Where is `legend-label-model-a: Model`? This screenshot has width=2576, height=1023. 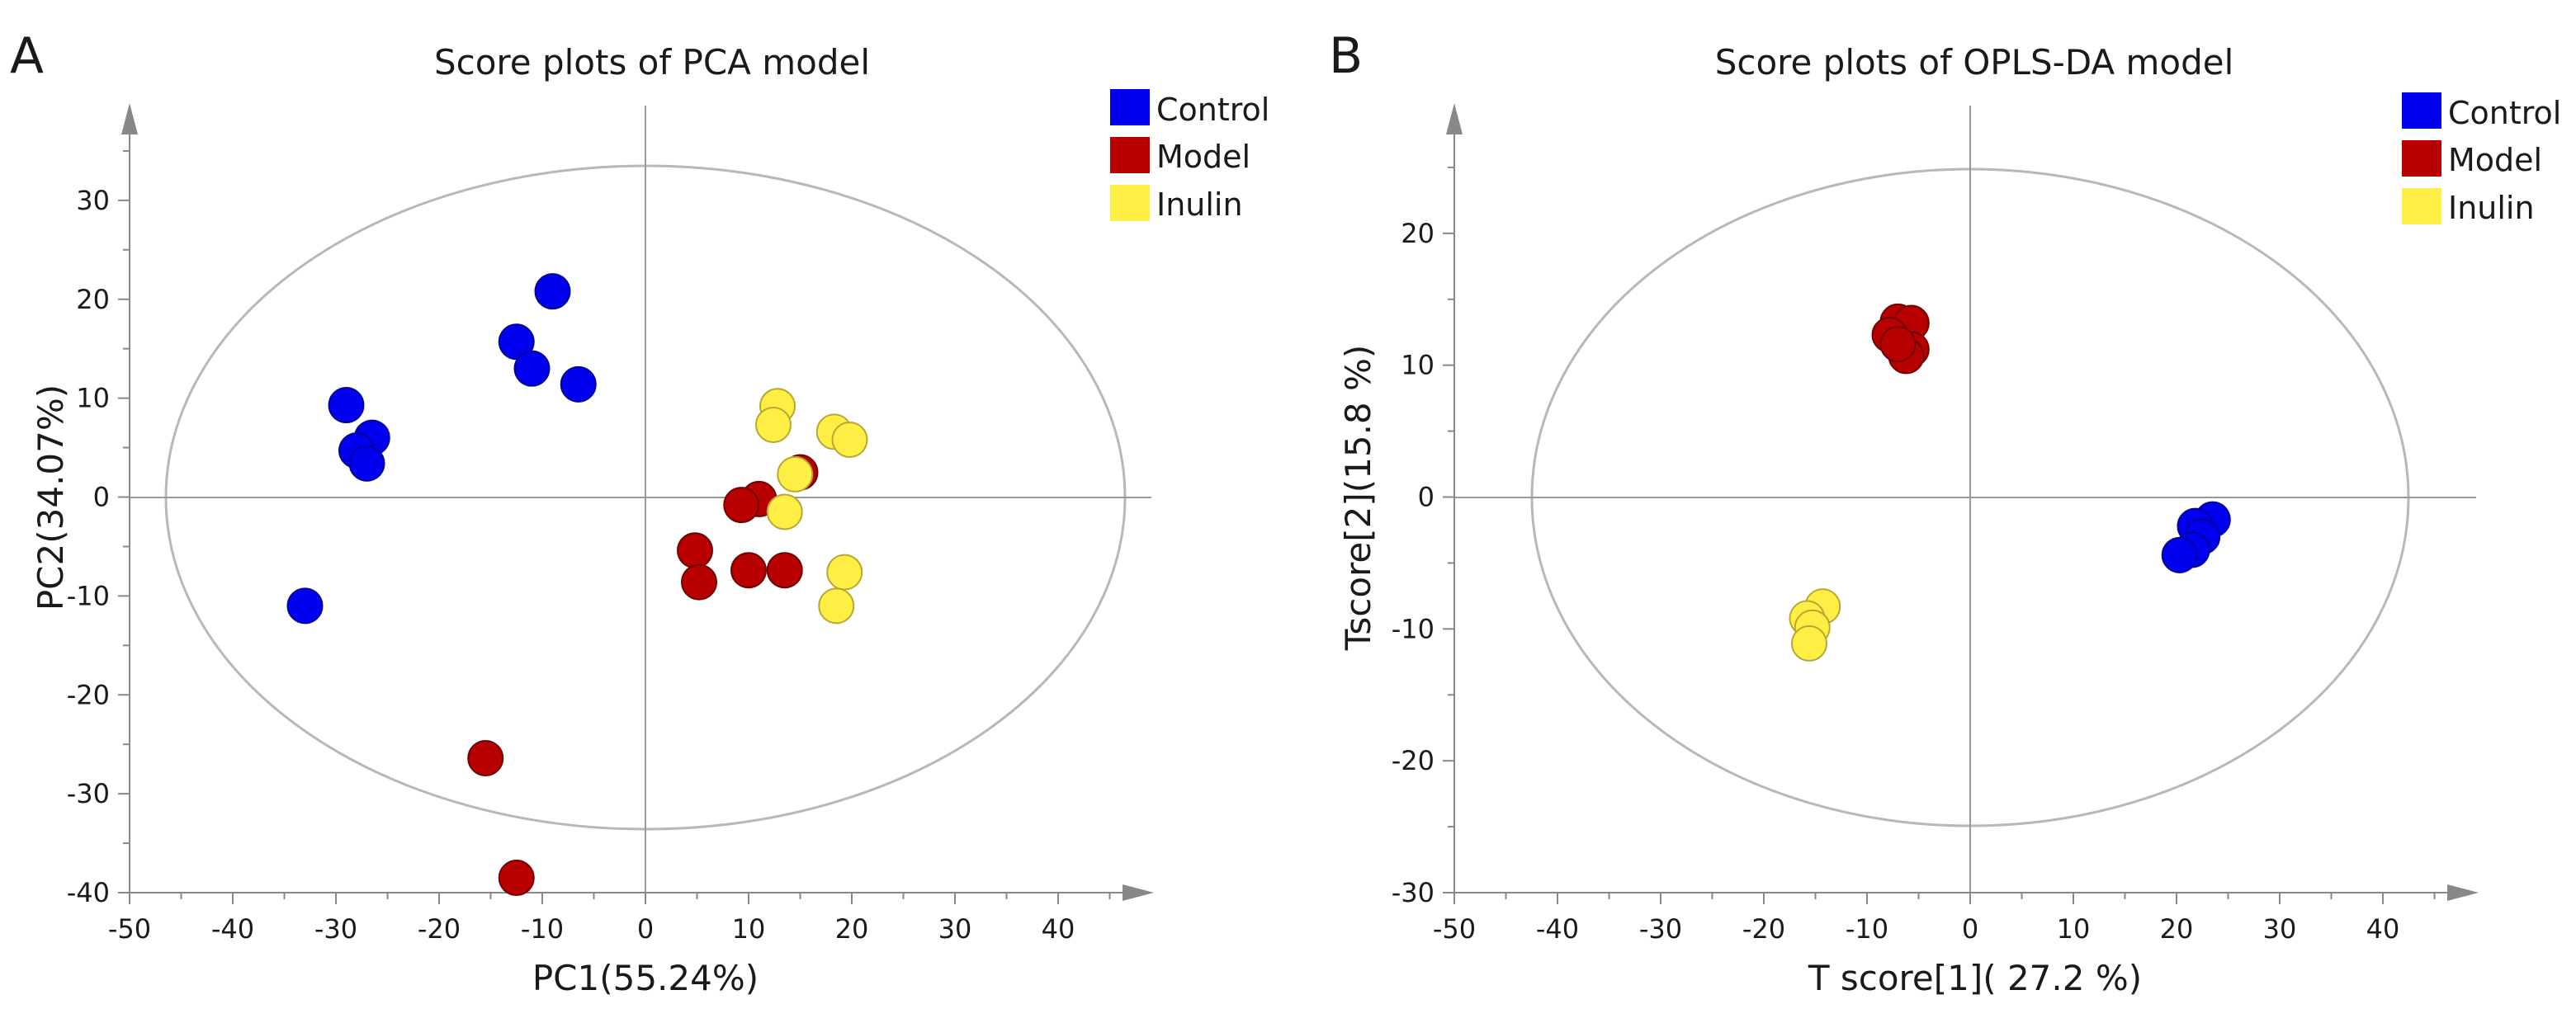 legend-label-model-a: Model is located at coordinates (1203, 157).